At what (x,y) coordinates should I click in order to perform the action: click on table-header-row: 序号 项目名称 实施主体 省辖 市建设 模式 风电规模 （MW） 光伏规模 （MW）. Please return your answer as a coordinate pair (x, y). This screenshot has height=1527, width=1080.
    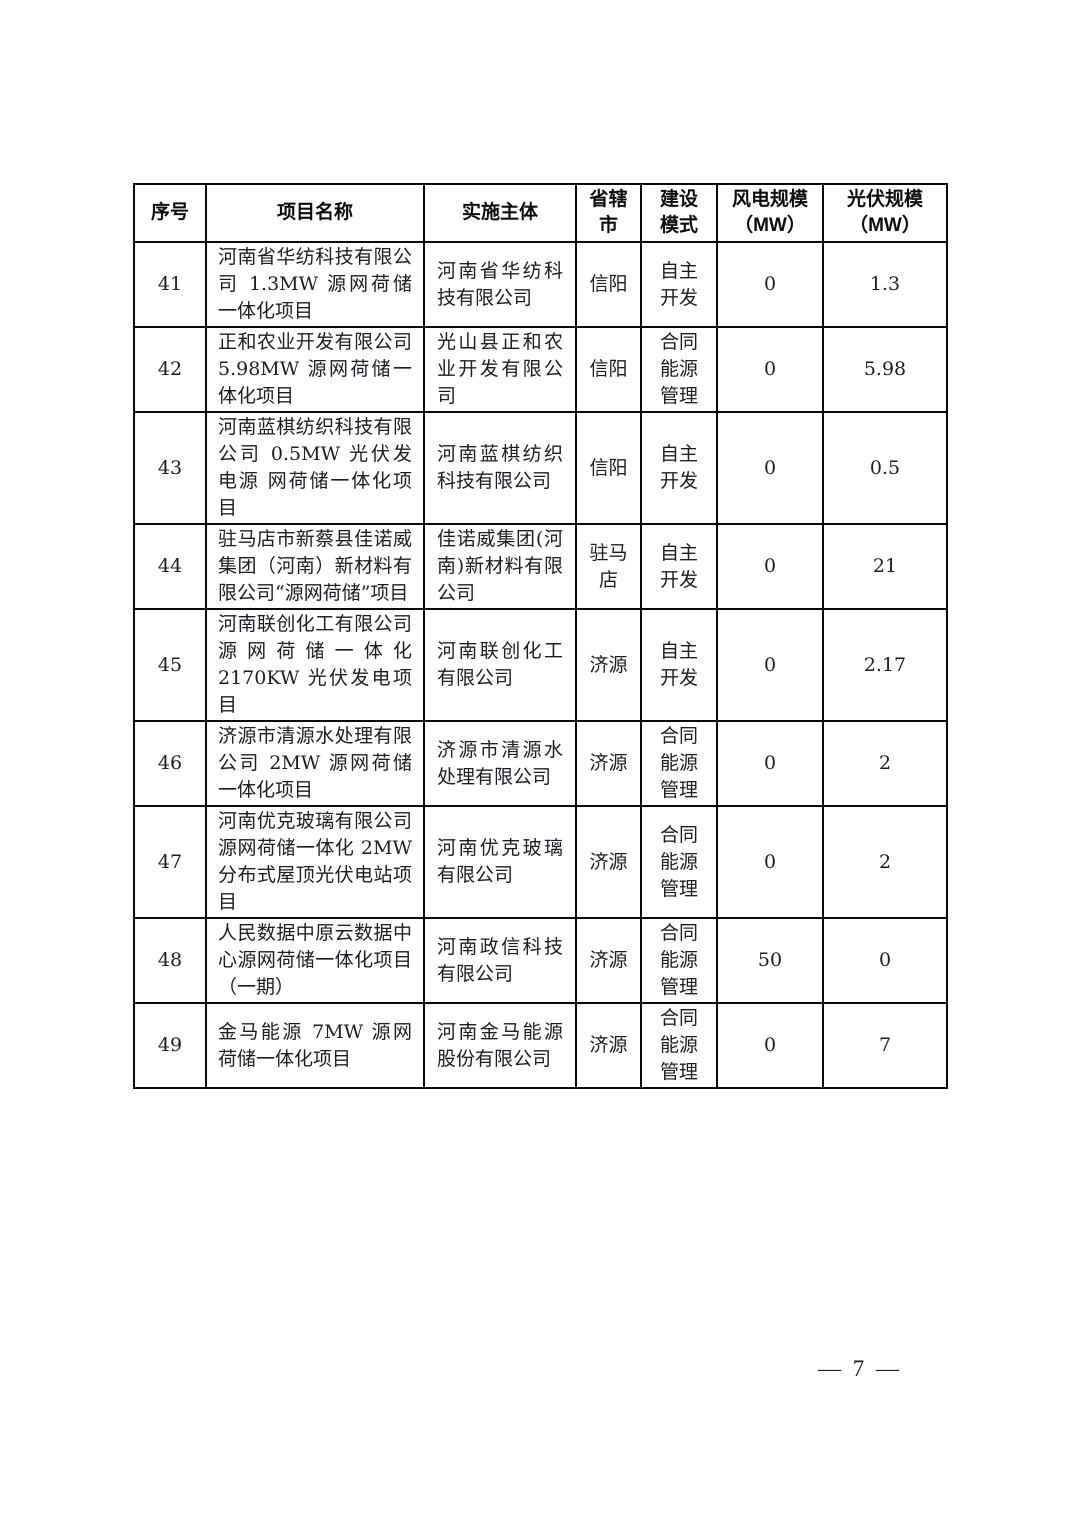
    Looking at the image, I should click on (540, 213).